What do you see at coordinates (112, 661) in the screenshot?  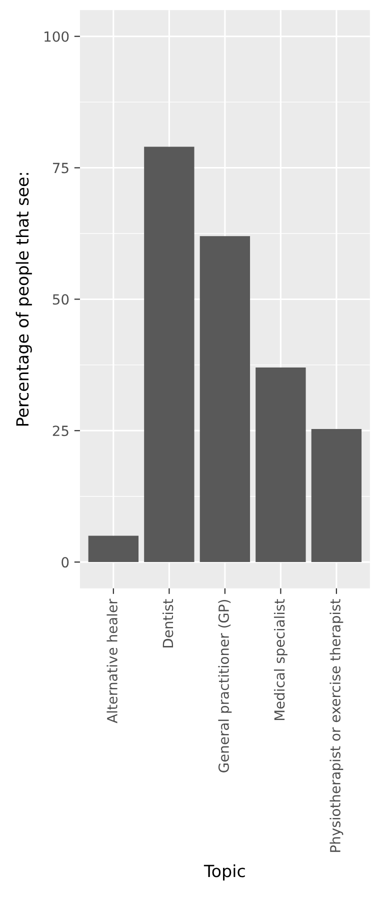 I see `x-tick-label: Alternative healer` at bounding box center [112, 661].